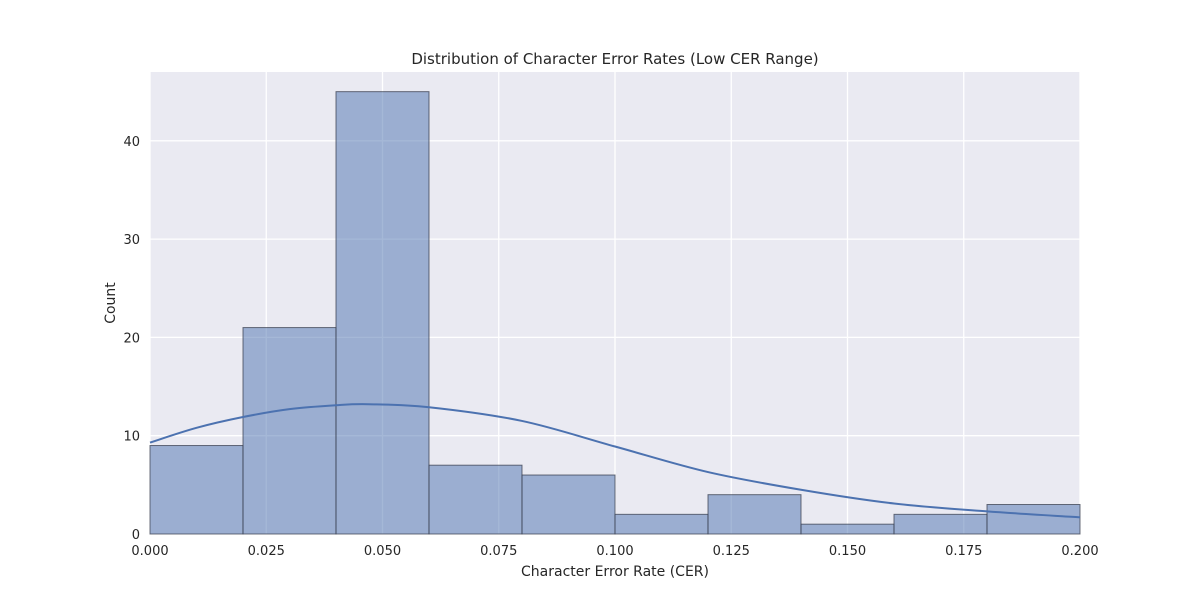  What do you see at coordinates (963, 551) in the screenshot?
I see `x-tick-label: 0.175` at bounding box center [963, 551].